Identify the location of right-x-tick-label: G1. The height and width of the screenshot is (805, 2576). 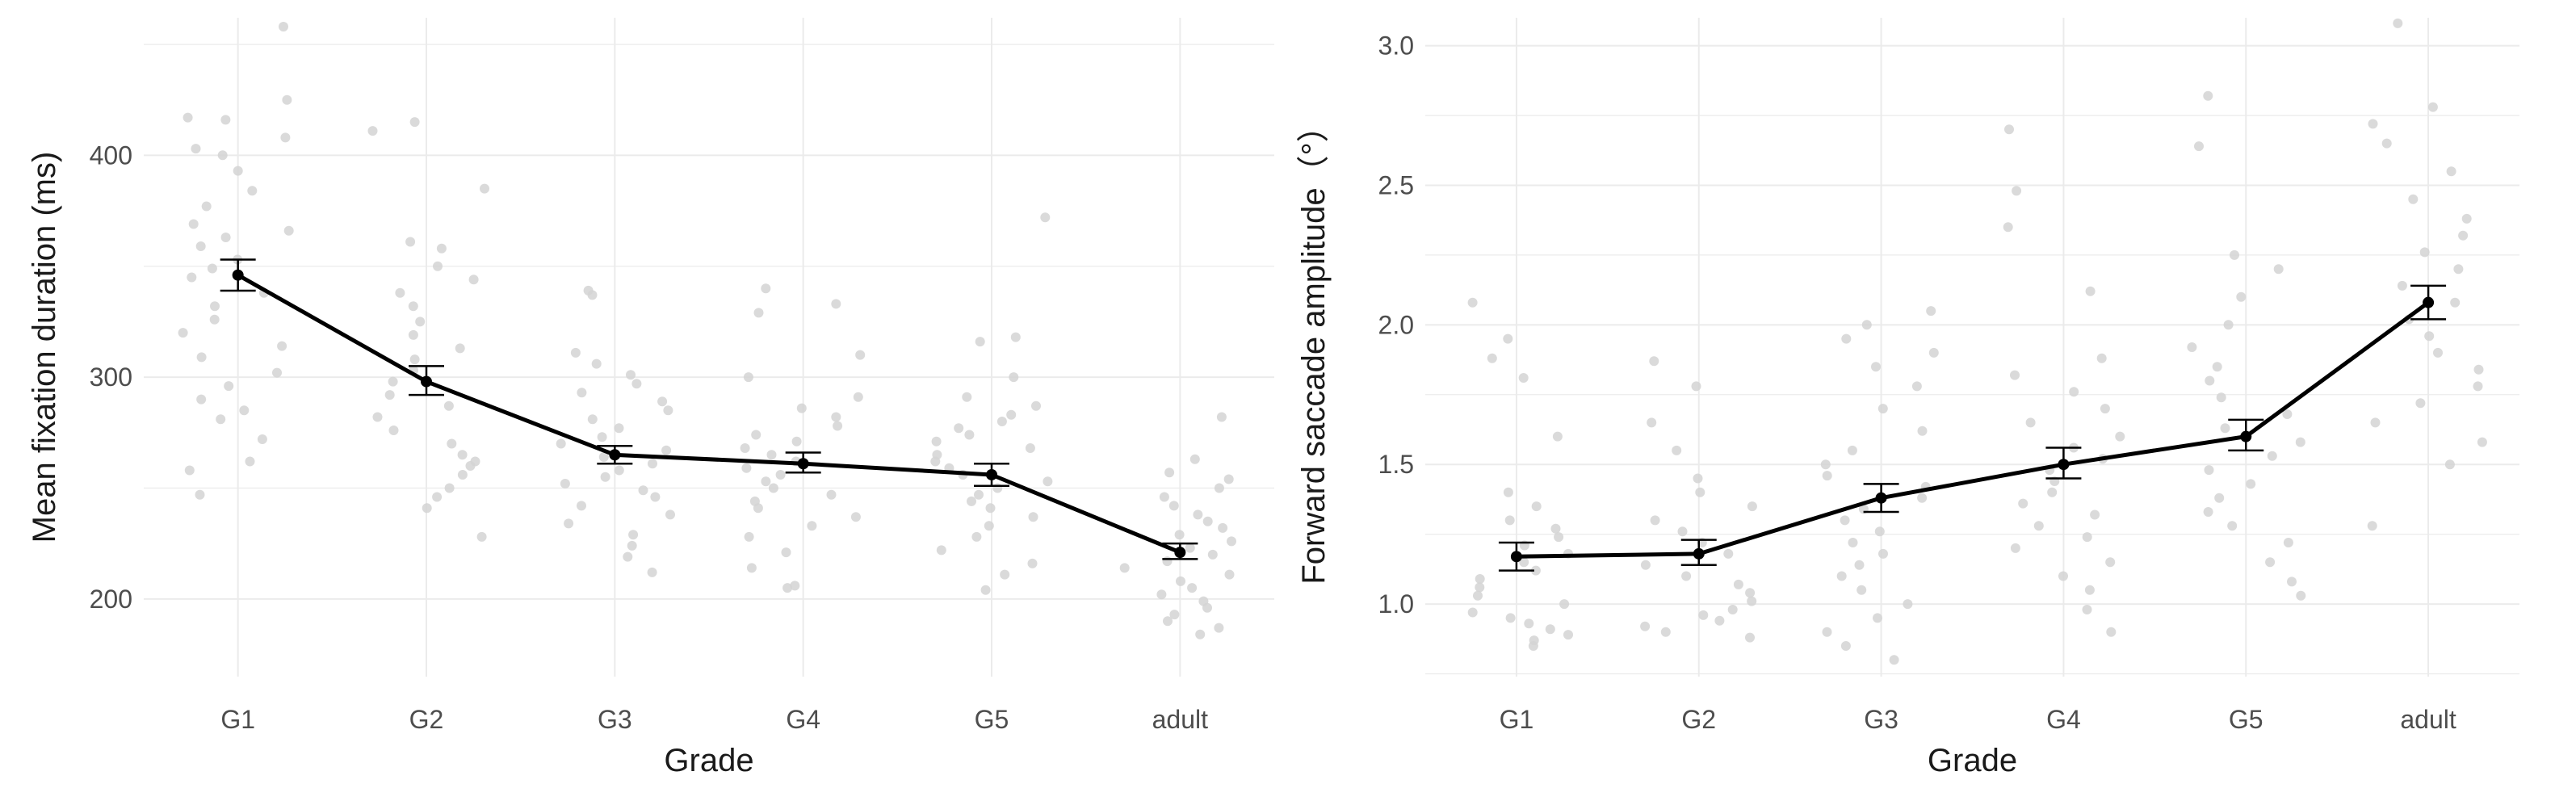
(1517, 720).